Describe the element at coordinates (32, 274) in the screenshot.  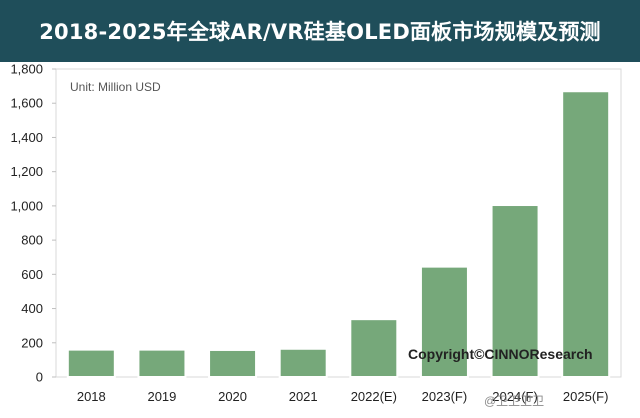
I see `y-tick-label: 600` at that location.